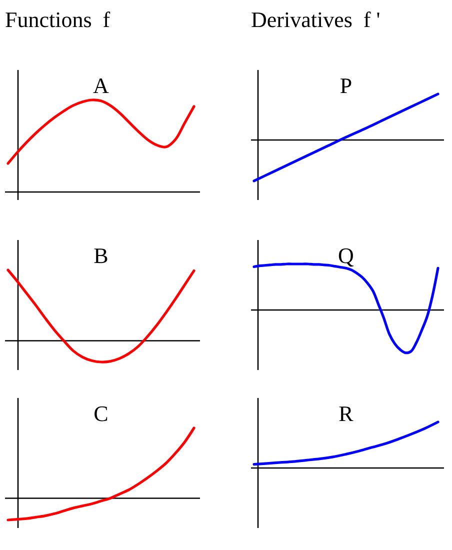 Image resolution: width=452 pixels, height=550 pixels. Describe the element at coordinates (346, 85) in the screenshot. I see `chart-title: P` at that location.